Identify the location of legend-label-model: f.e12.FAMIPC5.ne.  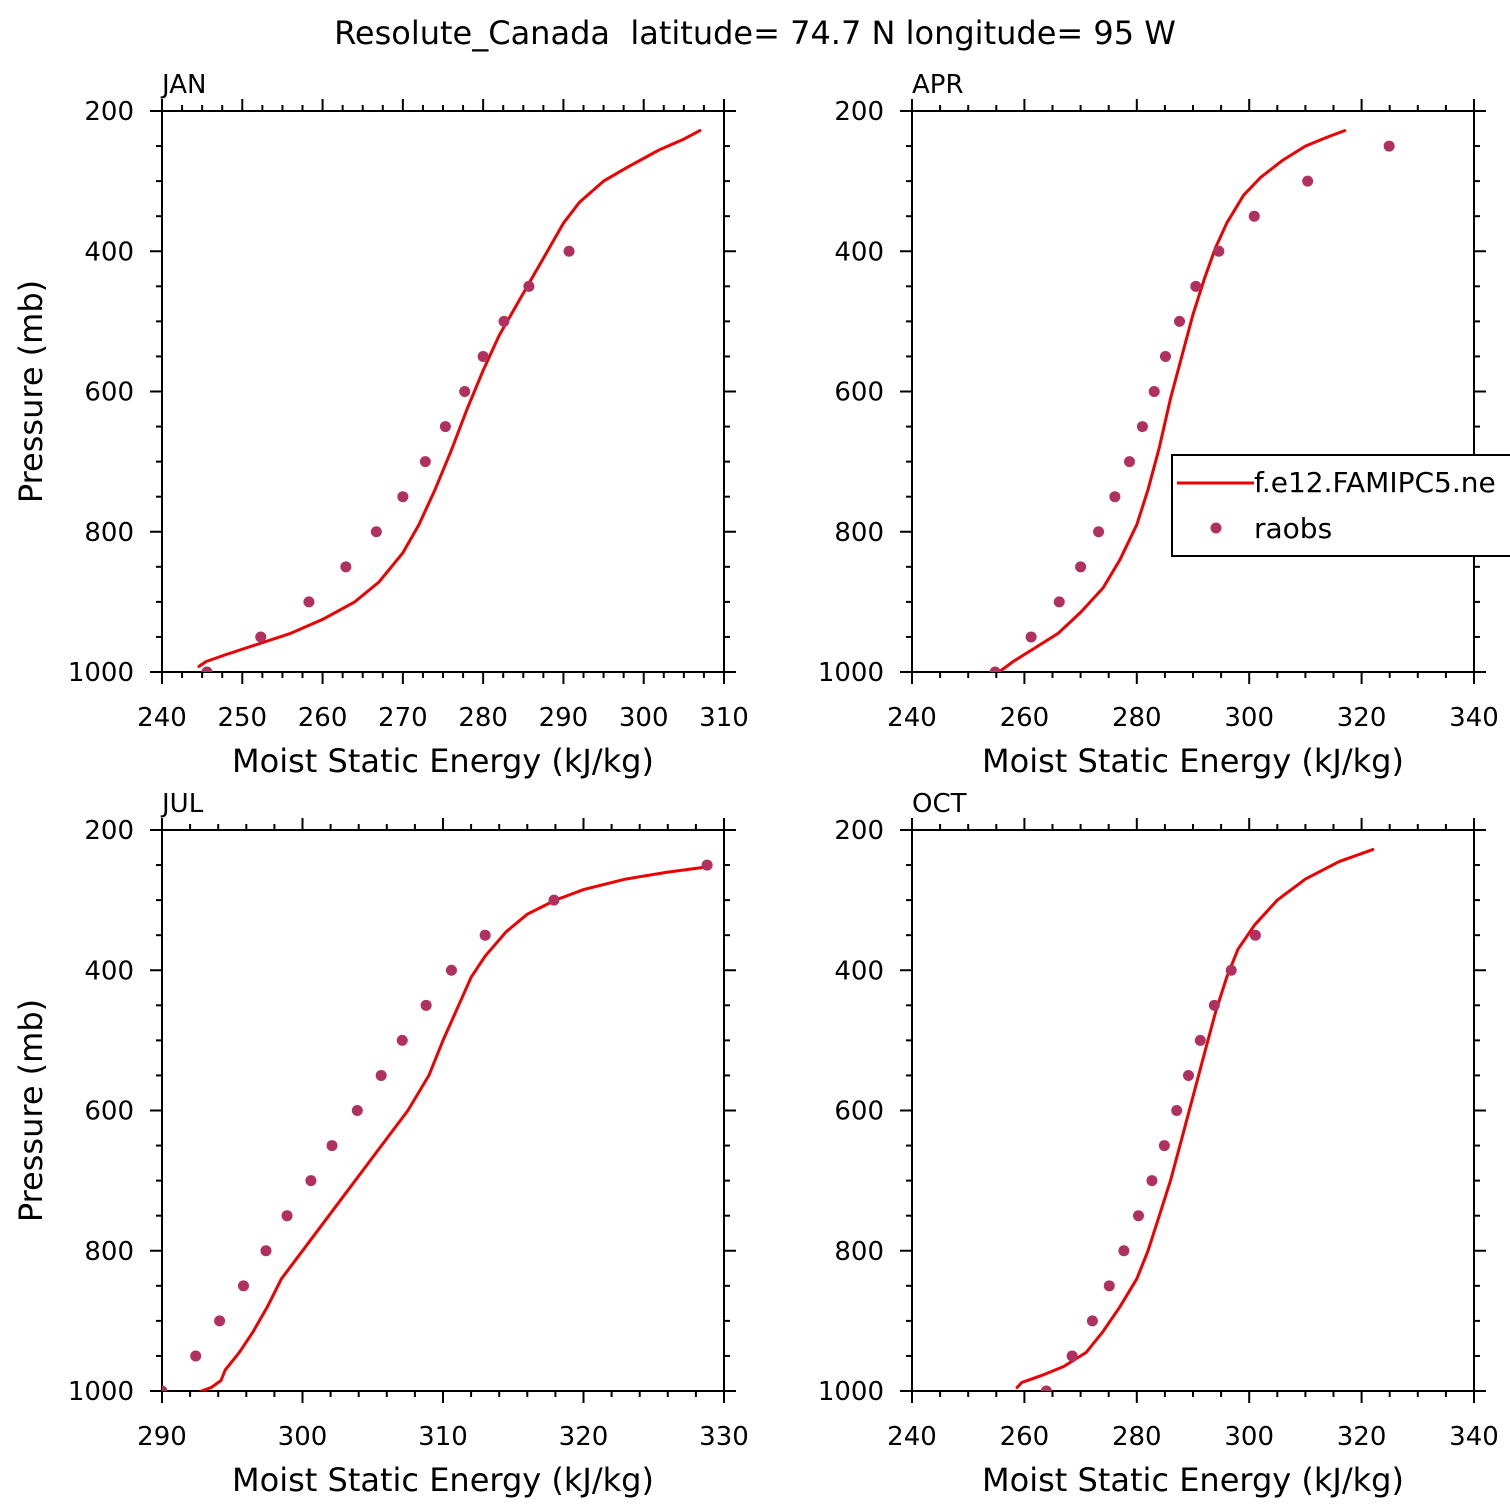
(1375, 482).